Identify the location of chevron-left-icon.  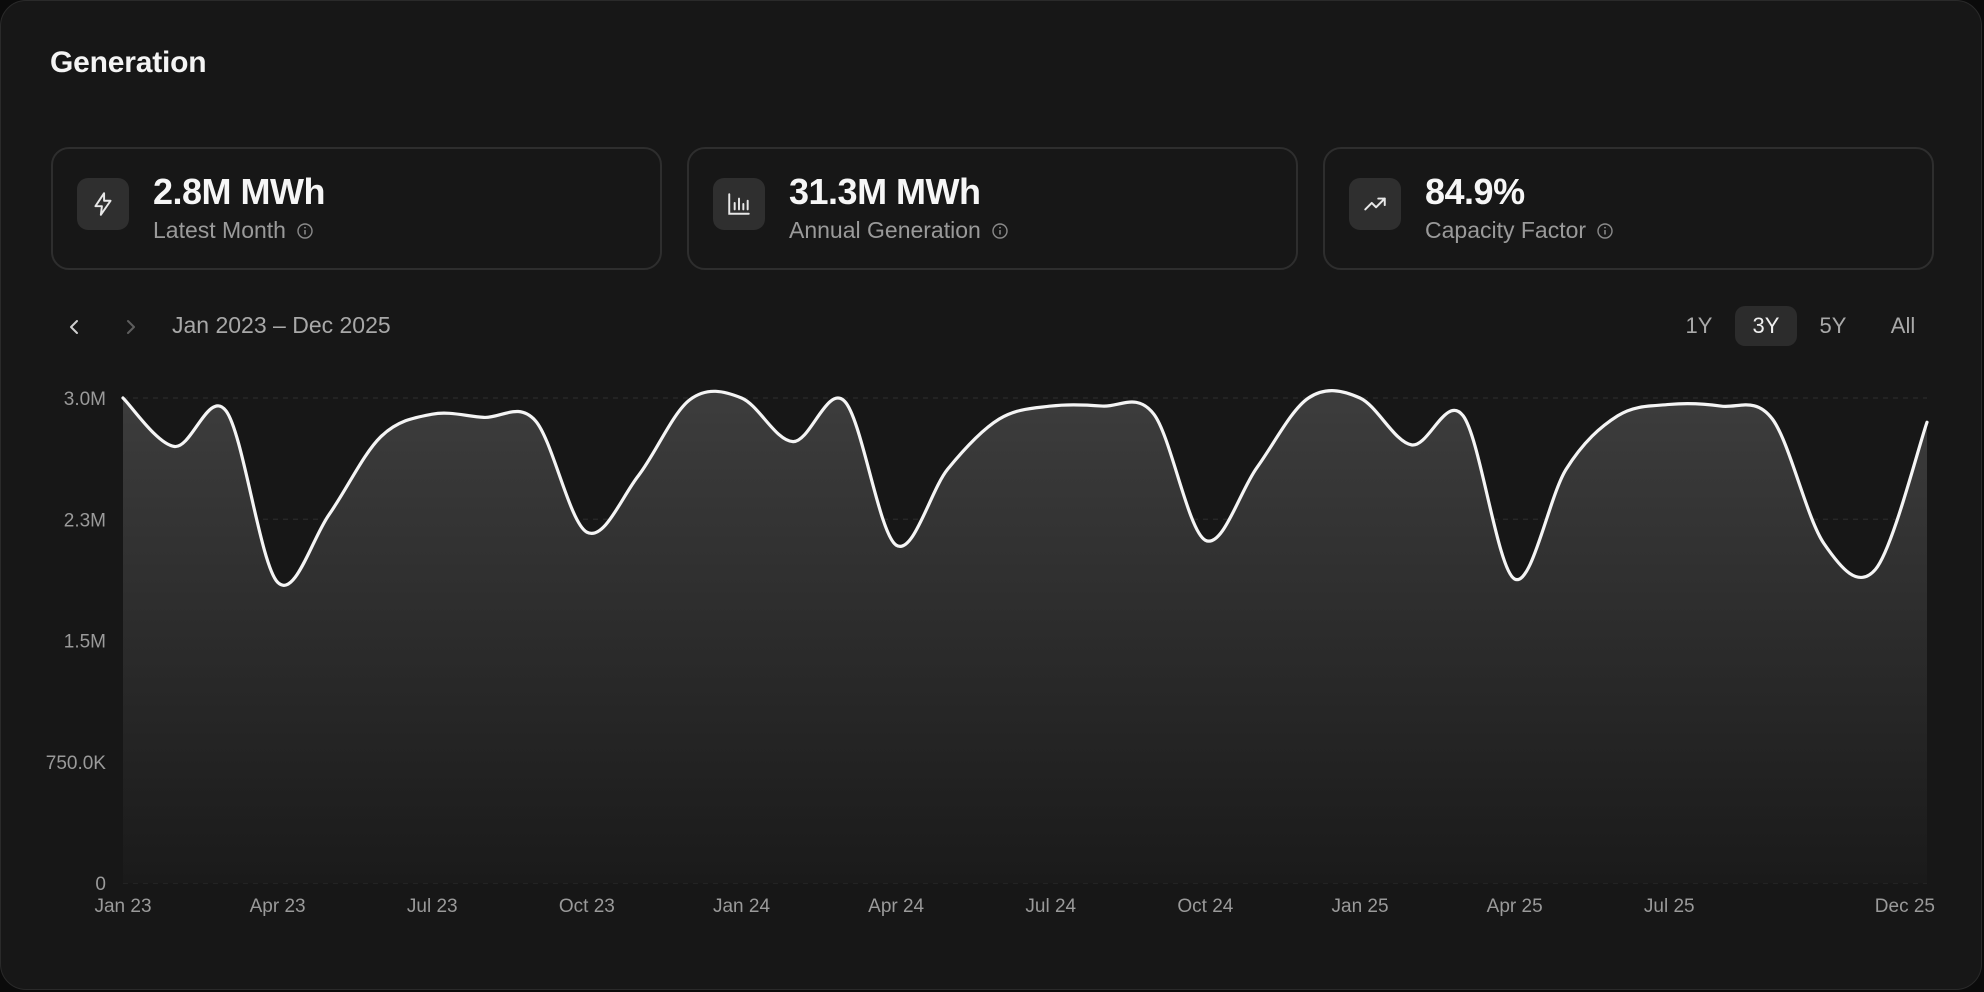
(74, 327).